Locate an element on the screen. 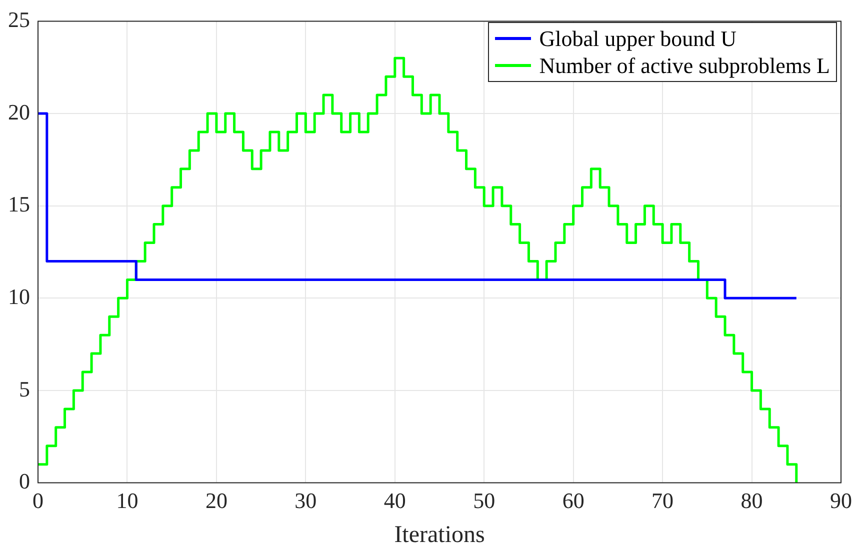 This screenshot has height=554, width=863. x-tick-label: 30 is located at coordinates (305, 500).